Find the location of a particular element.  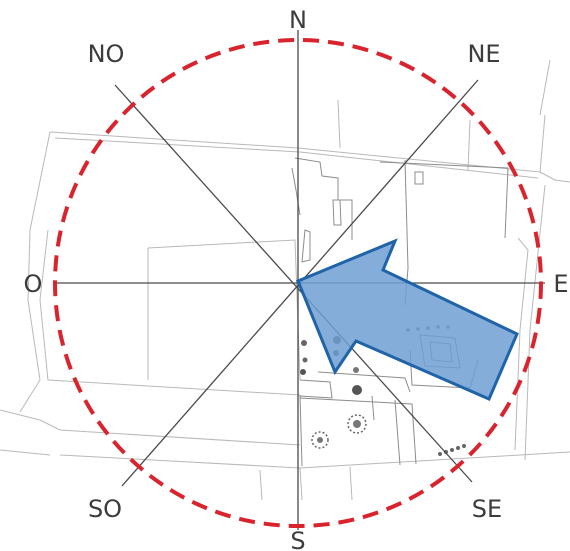

compass-label-north: N is located at coordinates (298, 20).